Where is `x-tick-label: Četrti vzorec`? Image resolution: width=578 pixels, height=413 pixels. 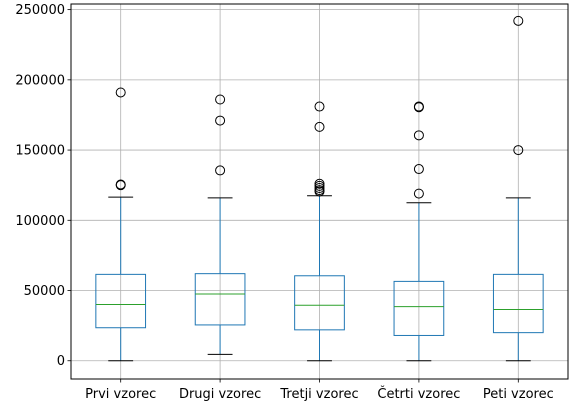
x-tick-label: Četrti vzorec is located at coordinates (418, 394).